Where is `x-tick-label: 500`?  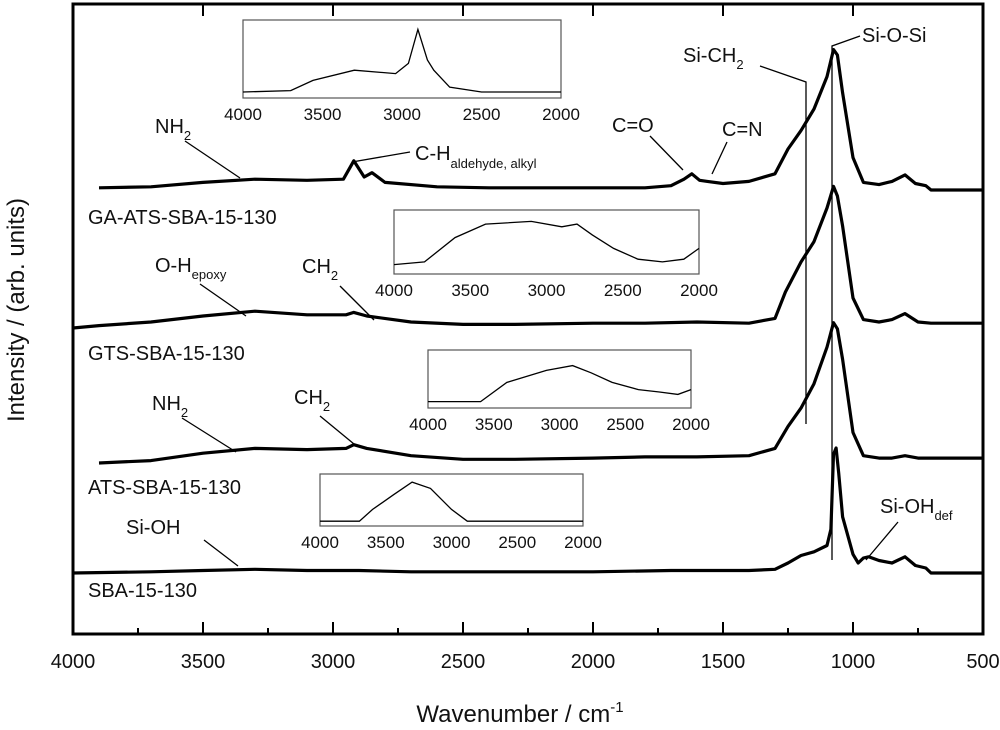 x-tick-label: 500 is located at coordinates (982, 662).